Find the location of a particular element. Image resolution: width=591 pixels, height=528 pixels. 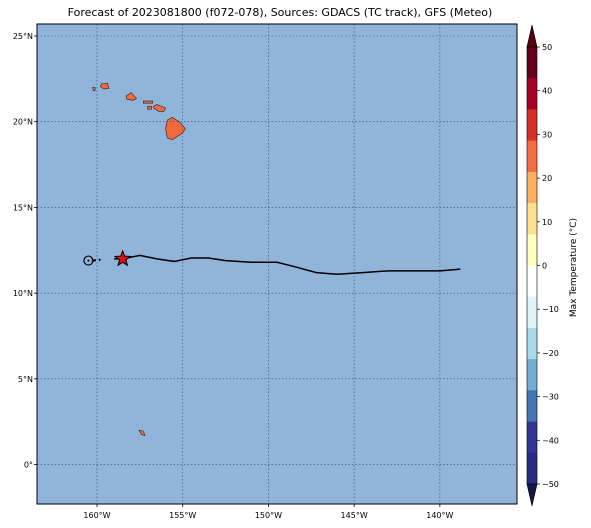

colorbar-body is located at coordinates (532, 265).